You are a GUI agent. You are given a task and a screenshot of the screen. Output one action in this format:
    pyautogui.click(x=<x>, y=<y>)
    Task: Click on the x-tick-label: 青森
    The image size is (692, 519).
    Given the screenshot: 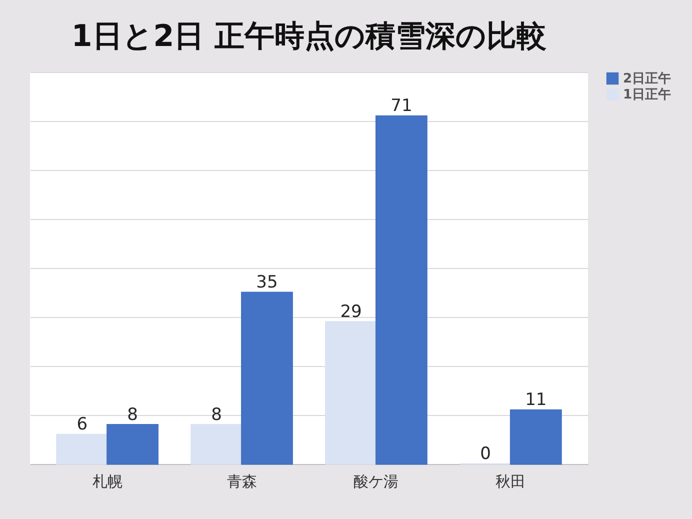 What is the action you would take?
    pyautogui.click(x=241, y=481)
    